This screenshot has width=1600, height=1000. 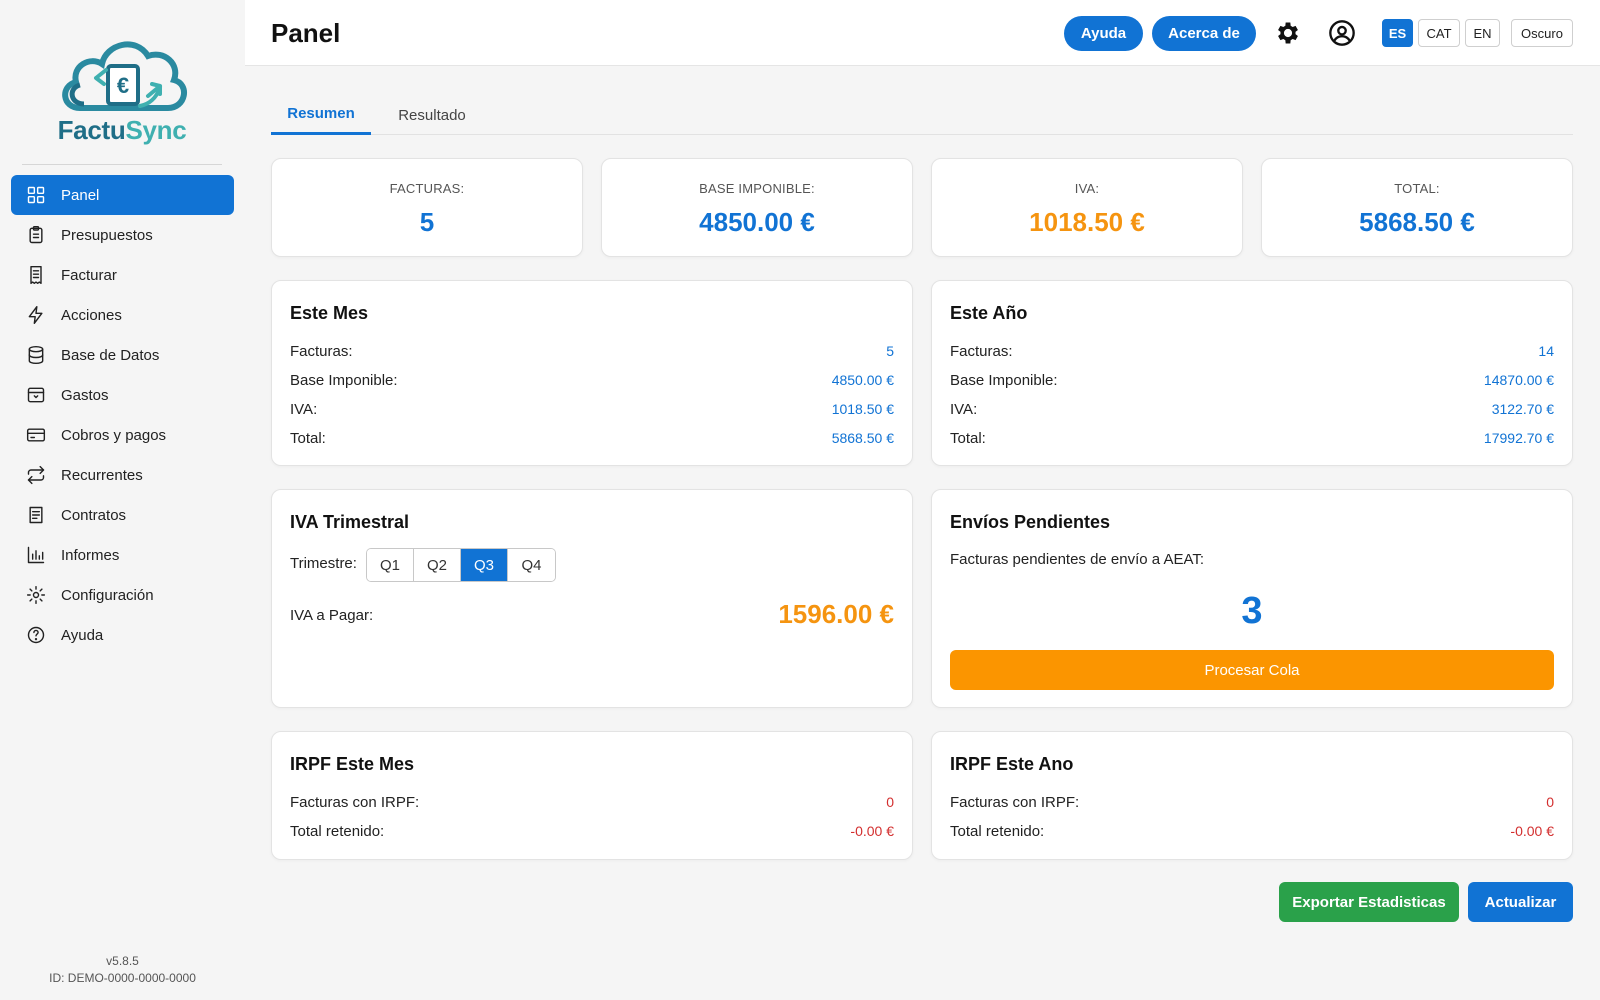 I want to click on export-stats-button: Exportar Estadisticas, so click(x=1369, y=902).